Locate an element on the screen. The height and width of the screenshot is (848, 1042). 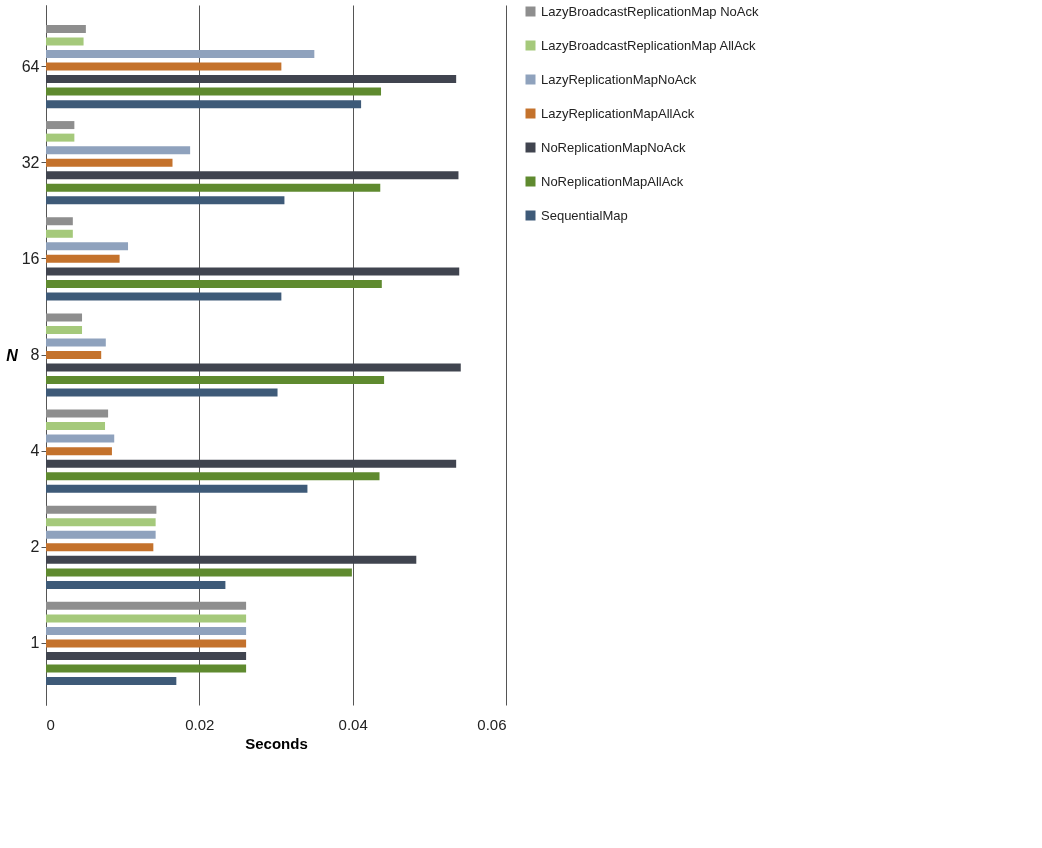
x-tick-label: 0.04 is located at coordinates (353, 724).